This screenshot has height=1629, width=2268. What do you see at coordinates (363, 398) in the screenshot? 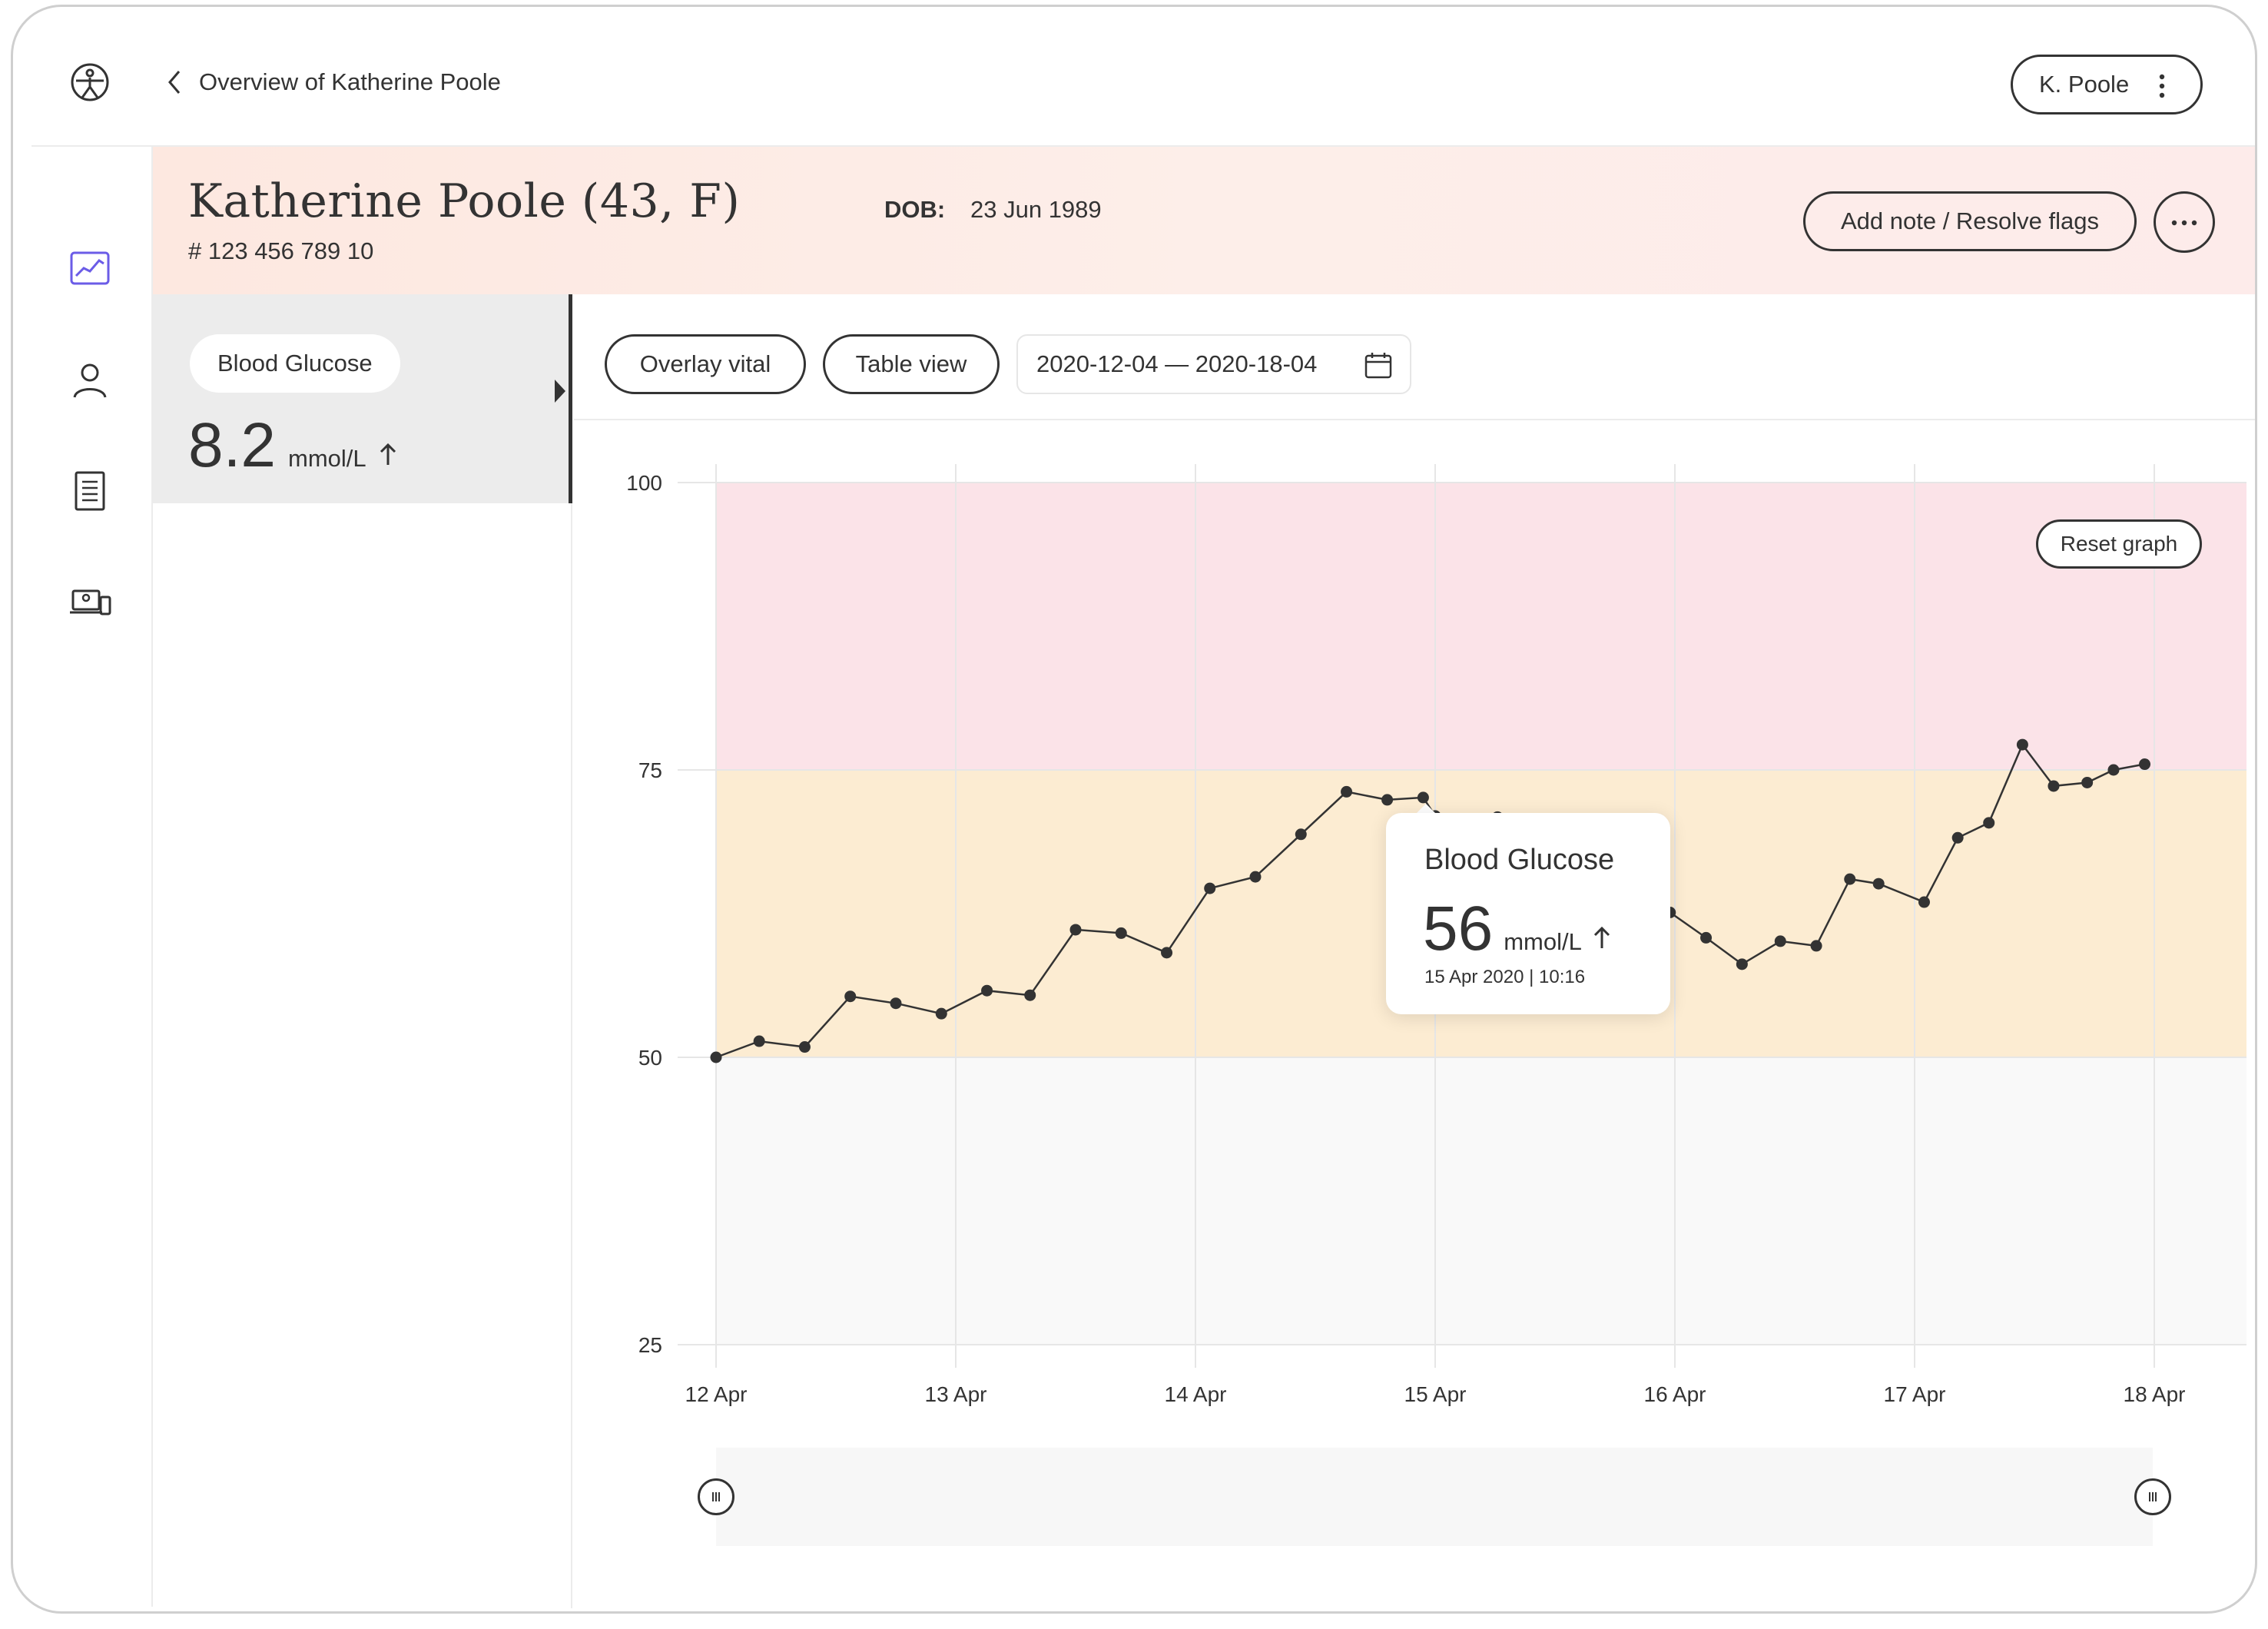
I see `vital-card-blood-glucose: Blood Glucose 8.2 mmol/L` at bounding box center [363, 398].